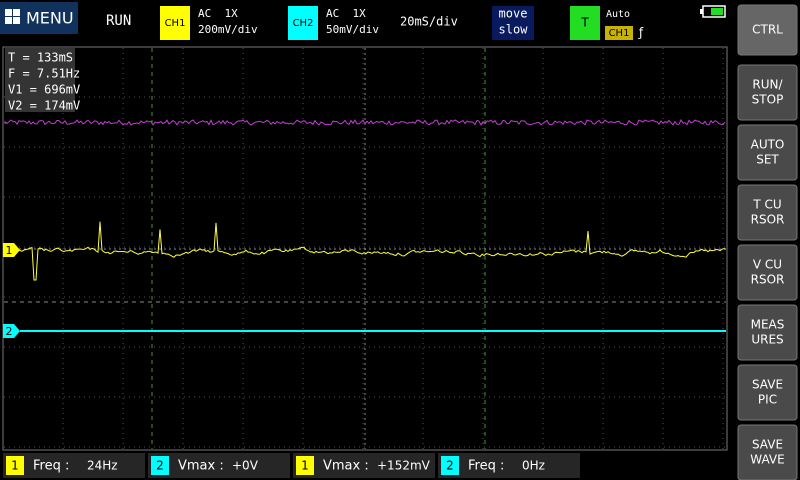 The height and width of the screenshot is (480, 800). Describe the element at coordinates (514, 30) in the screenshot. I see `move-line2: slow` at that location.